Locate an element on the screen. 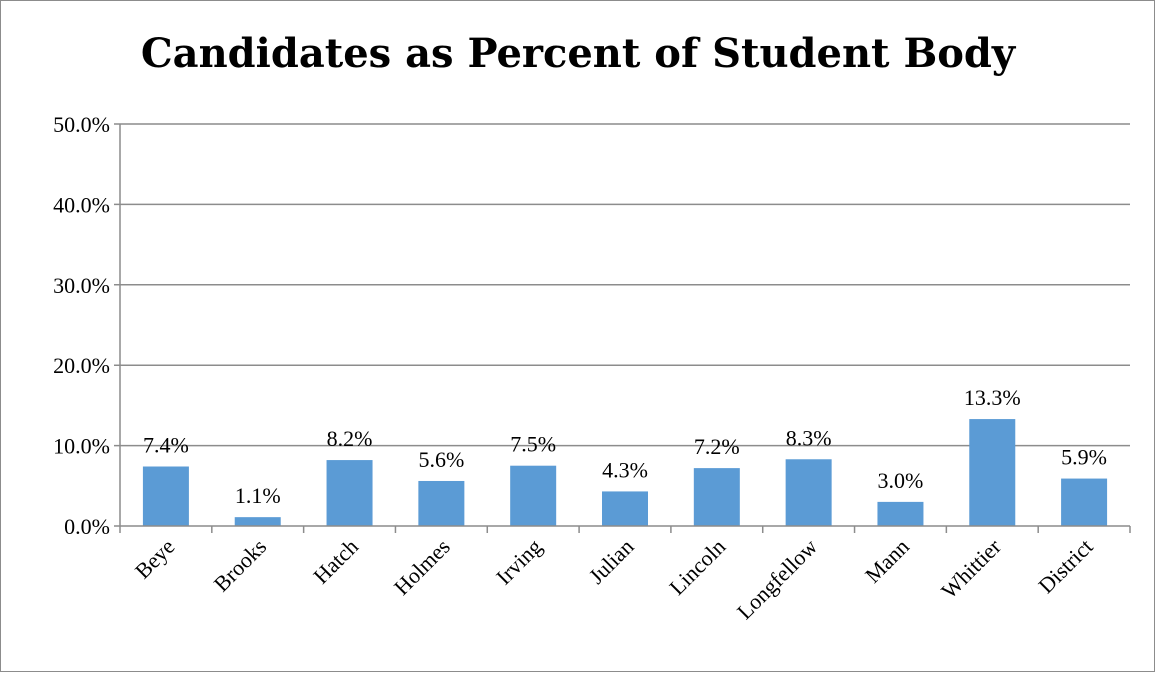 This screenshot has width=1156, height=673. data-label: 3.0% is located at coordinates (901, 480).